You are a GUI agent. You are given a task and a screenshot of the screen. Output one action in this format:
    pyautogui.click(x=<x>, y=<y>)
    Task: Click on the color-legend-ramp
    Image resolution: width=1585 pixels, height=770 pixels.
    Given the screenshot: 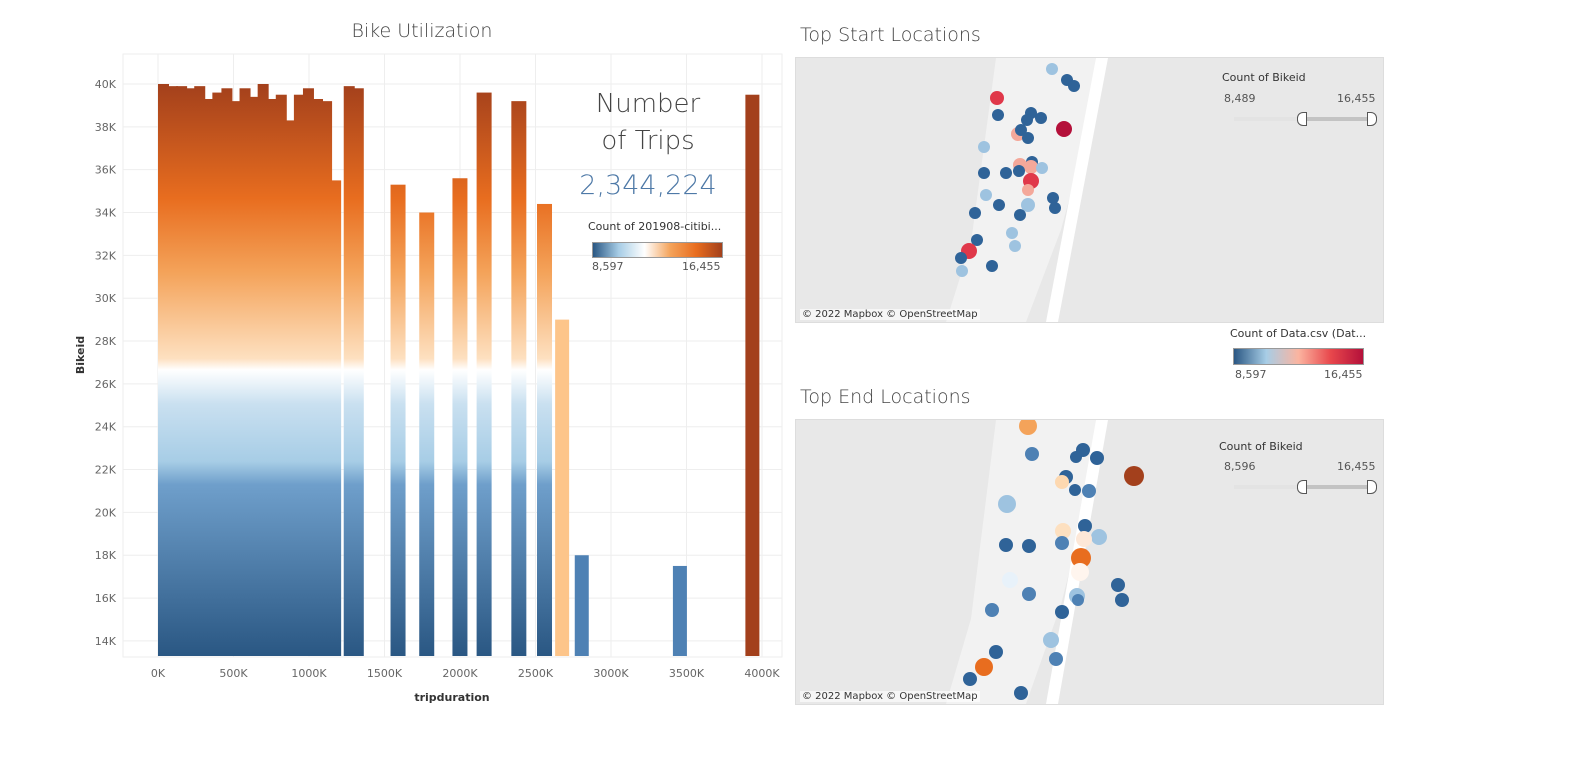 What is the action you would take?
    pyautogui.click(x=657, y=250)
    